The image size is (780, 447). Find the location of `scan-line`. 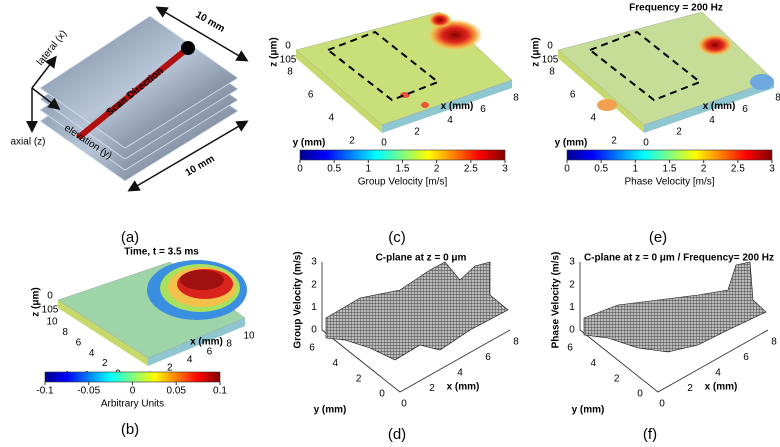

scan-line is located at coordinates (133, 93).